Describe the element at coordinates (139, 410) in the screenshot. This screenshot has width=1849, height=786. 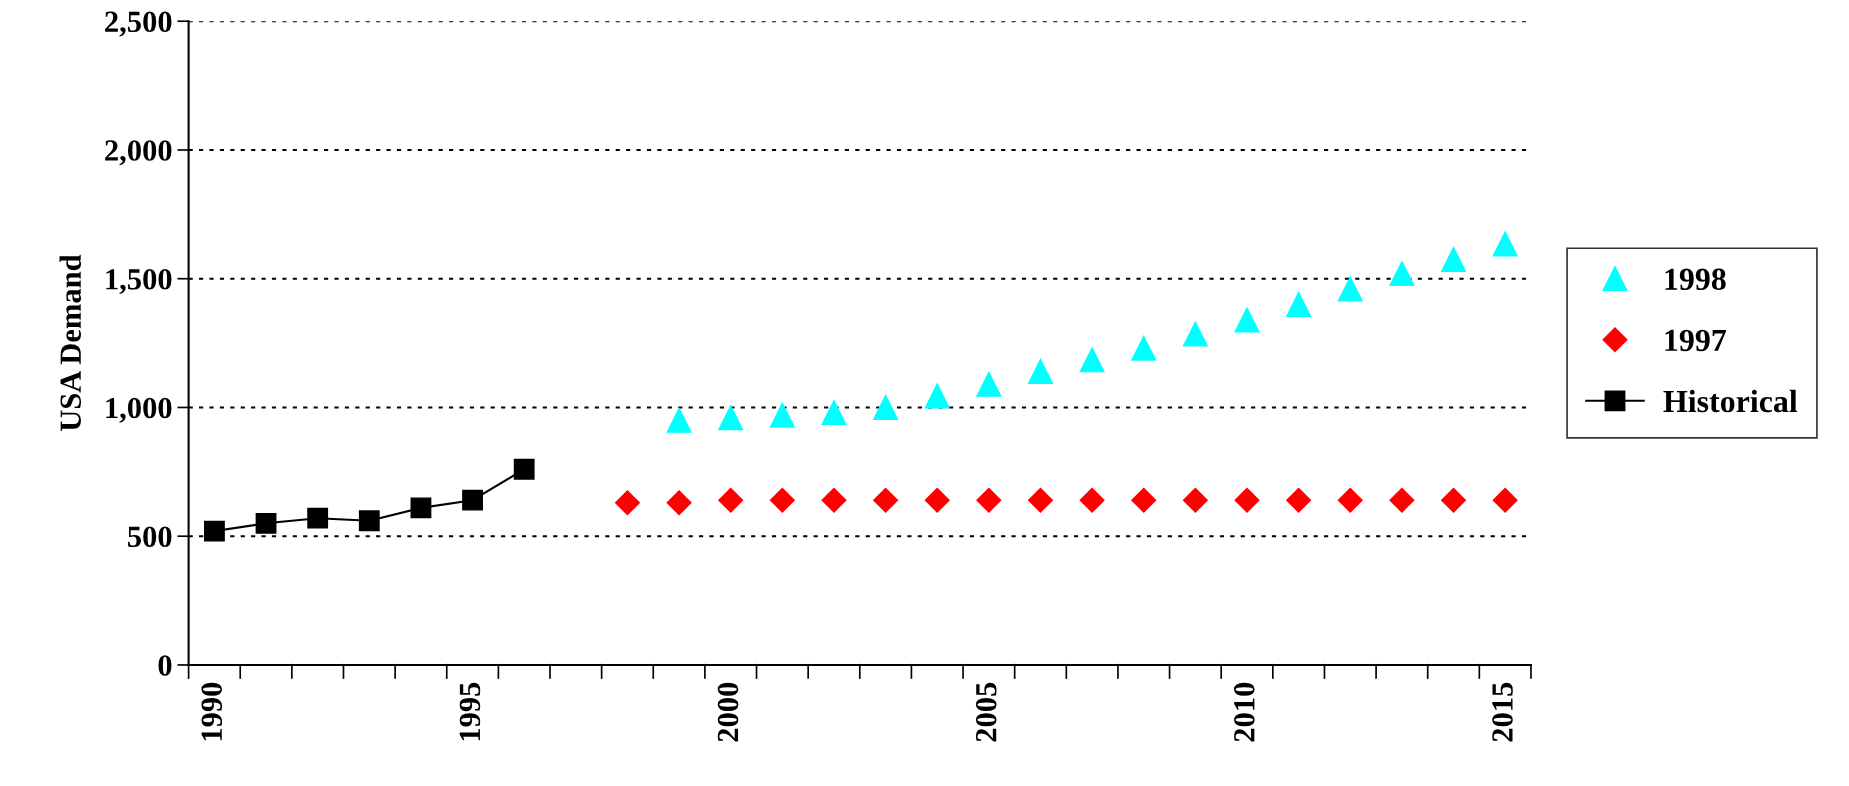
I see `y-tick-label: 1,000` at that location.